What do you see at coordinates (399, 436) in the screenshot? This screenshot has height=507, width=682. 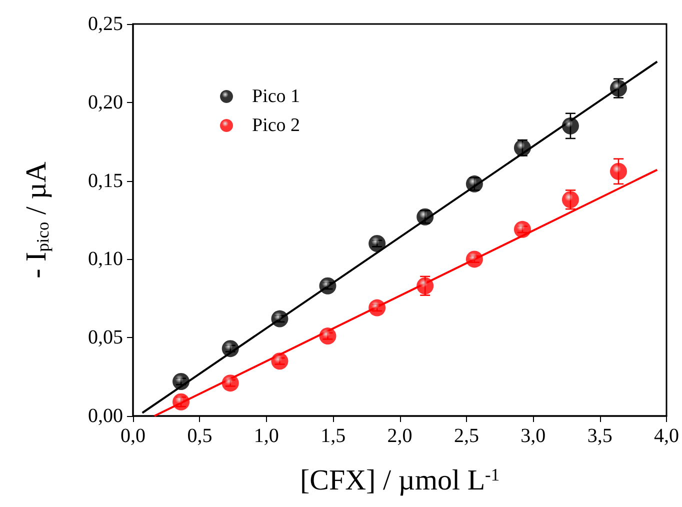 I see `x-tick-label: 2,0` at bounding box center [399, 436].